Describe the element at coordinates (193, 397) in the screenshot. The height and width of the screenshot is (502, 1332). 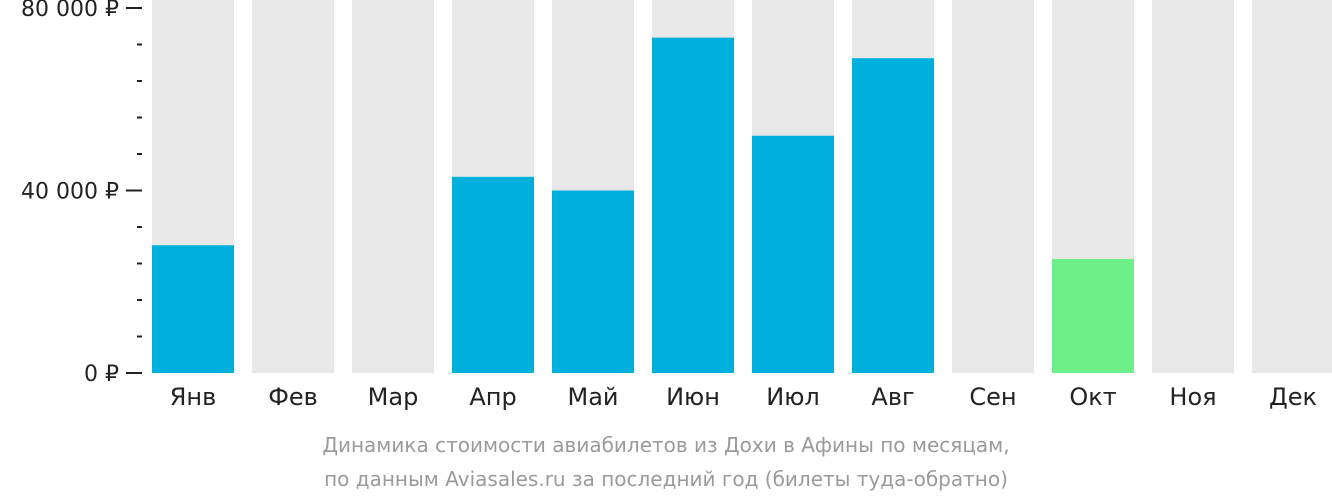
I see `x-tick-label-1: Янв` at that location.